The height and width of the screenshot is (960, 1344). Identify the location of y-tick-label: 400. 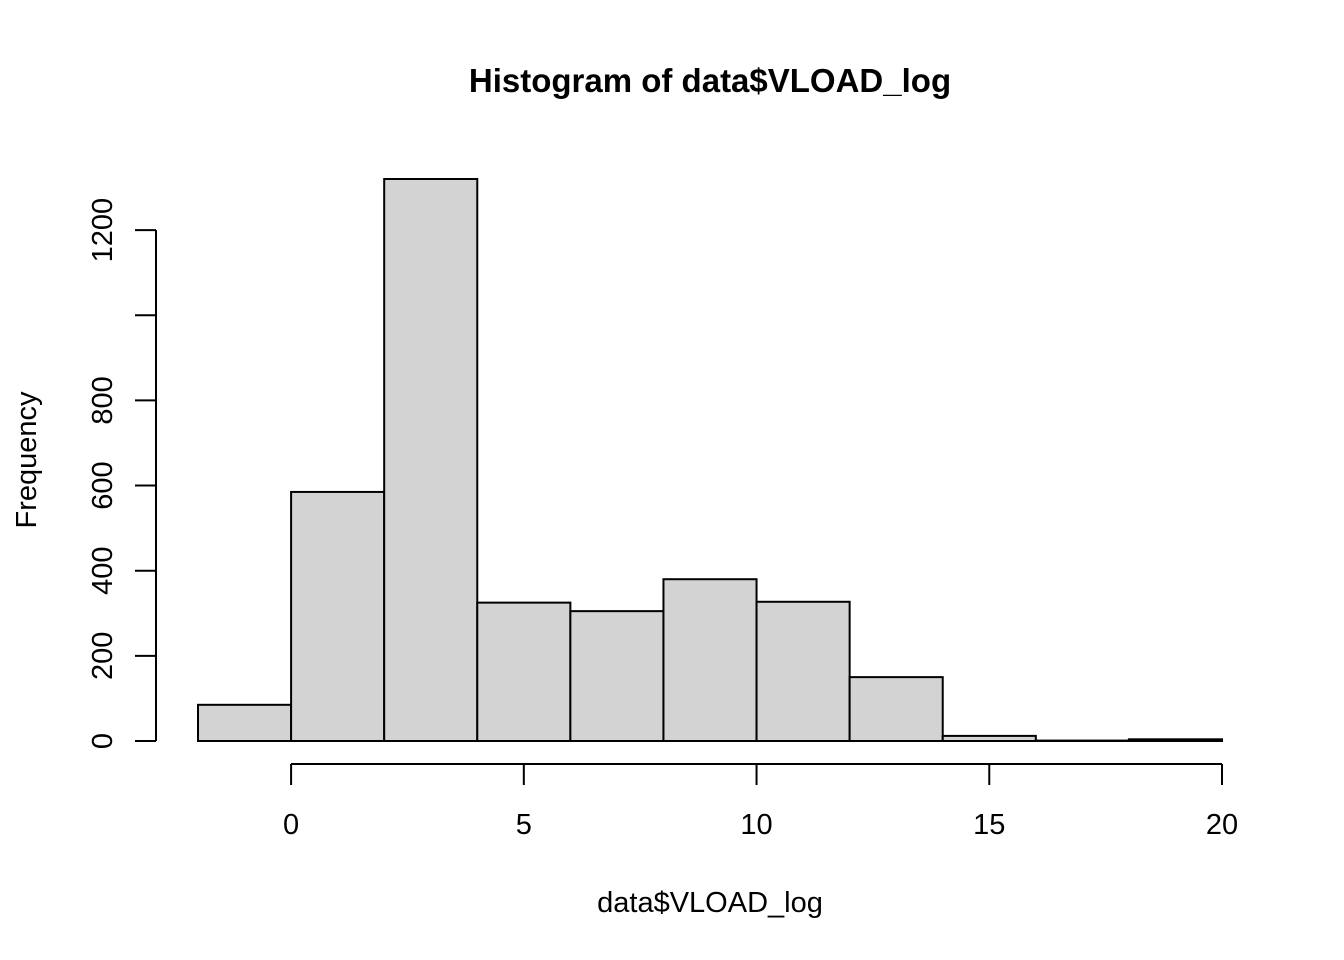
(103, 571).